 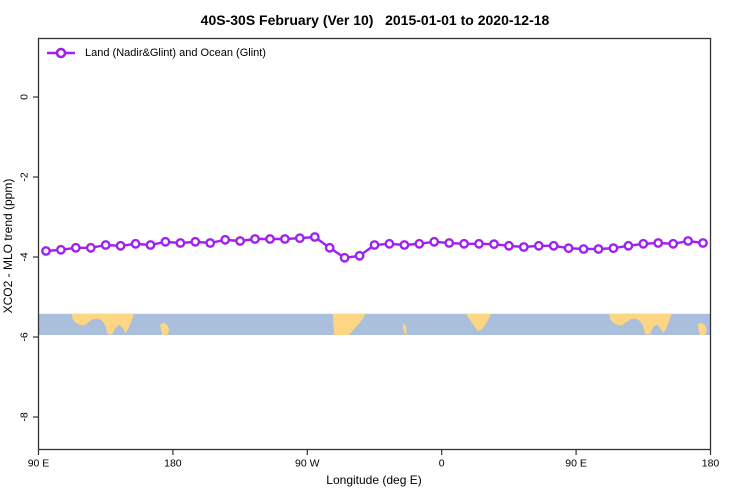 I want to click on legend-label: Land (Nadir&Glint) and Ocean (Glint), so click(x=175, y=53).